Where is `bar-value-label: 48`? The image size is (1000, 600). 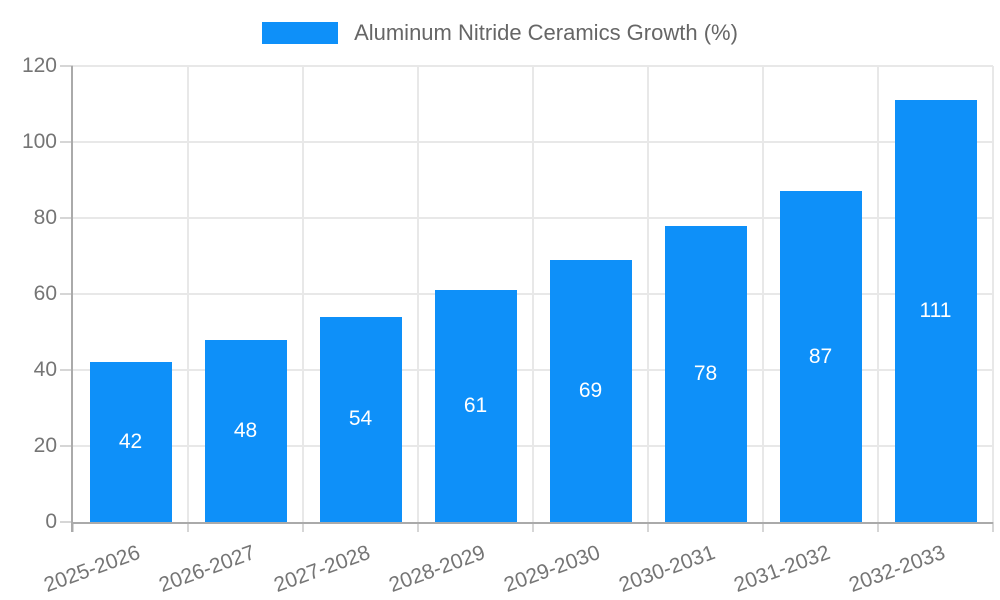 bar-value-label: 48 is located at coordinates (245, 430).